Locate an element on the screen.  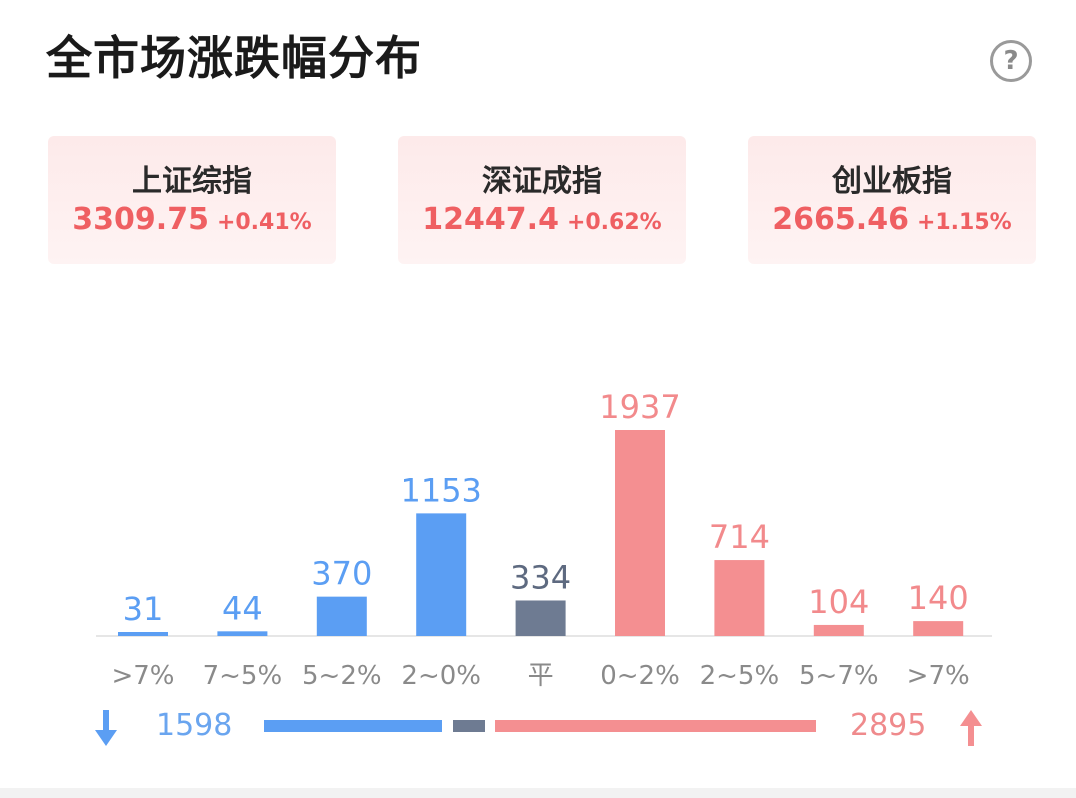
index-change: +0.41% is located at coordinates (264, 222).